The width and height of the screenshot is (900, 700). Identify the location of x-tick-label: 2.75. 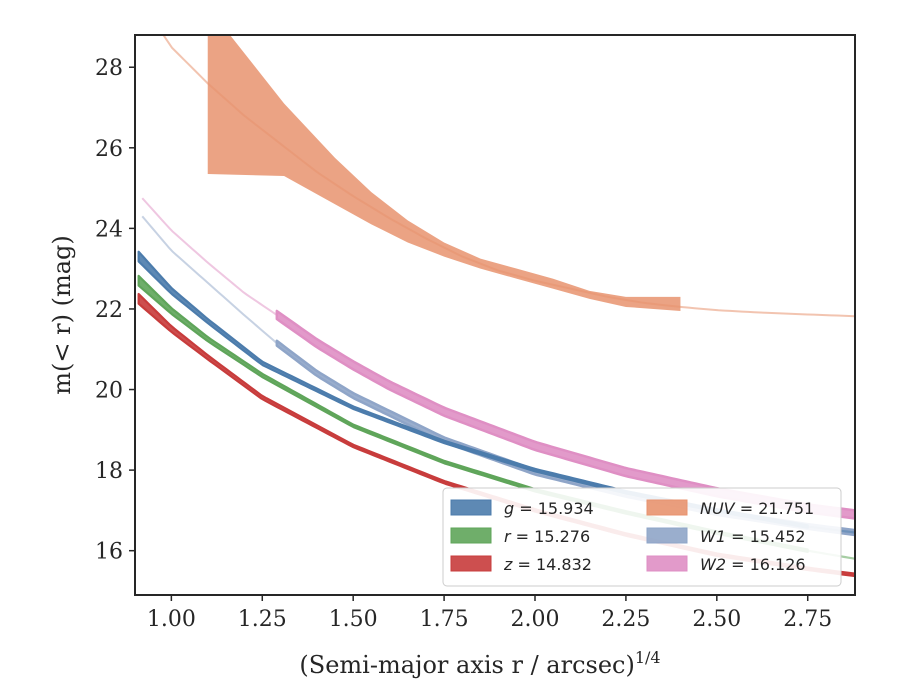
(807, 619).